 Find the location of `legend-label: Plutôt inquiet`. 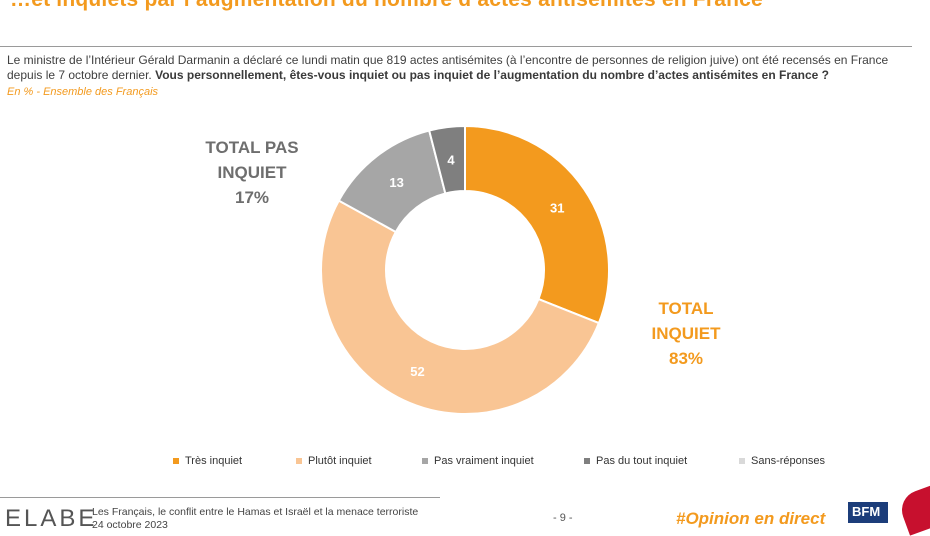

legend-label: Plutôt inquiet is located at coordinates (340, 461).